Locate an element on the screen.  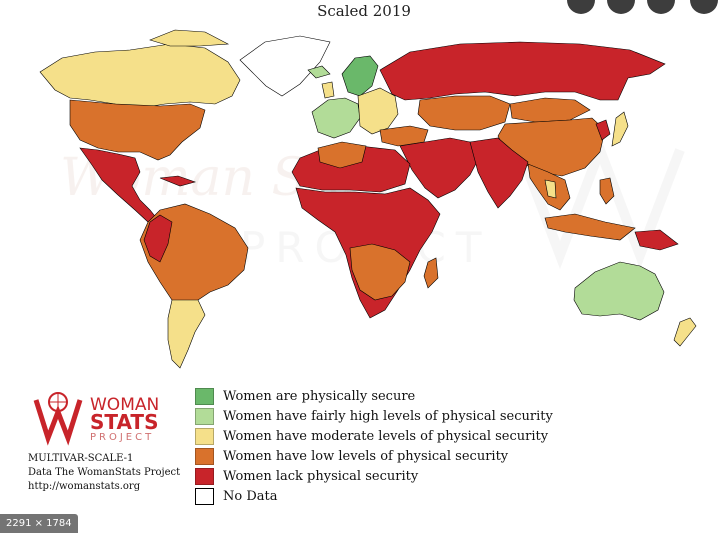
region-russia is located at coordinates (522, 71).